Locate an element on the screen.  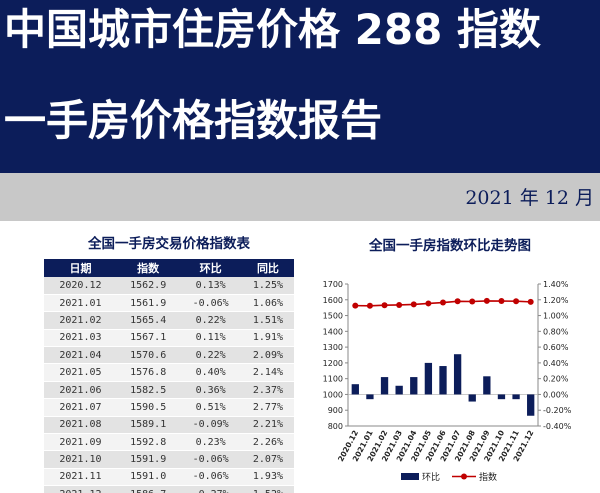
cell-date: 2021.09 is located at coordinates (80, 442).